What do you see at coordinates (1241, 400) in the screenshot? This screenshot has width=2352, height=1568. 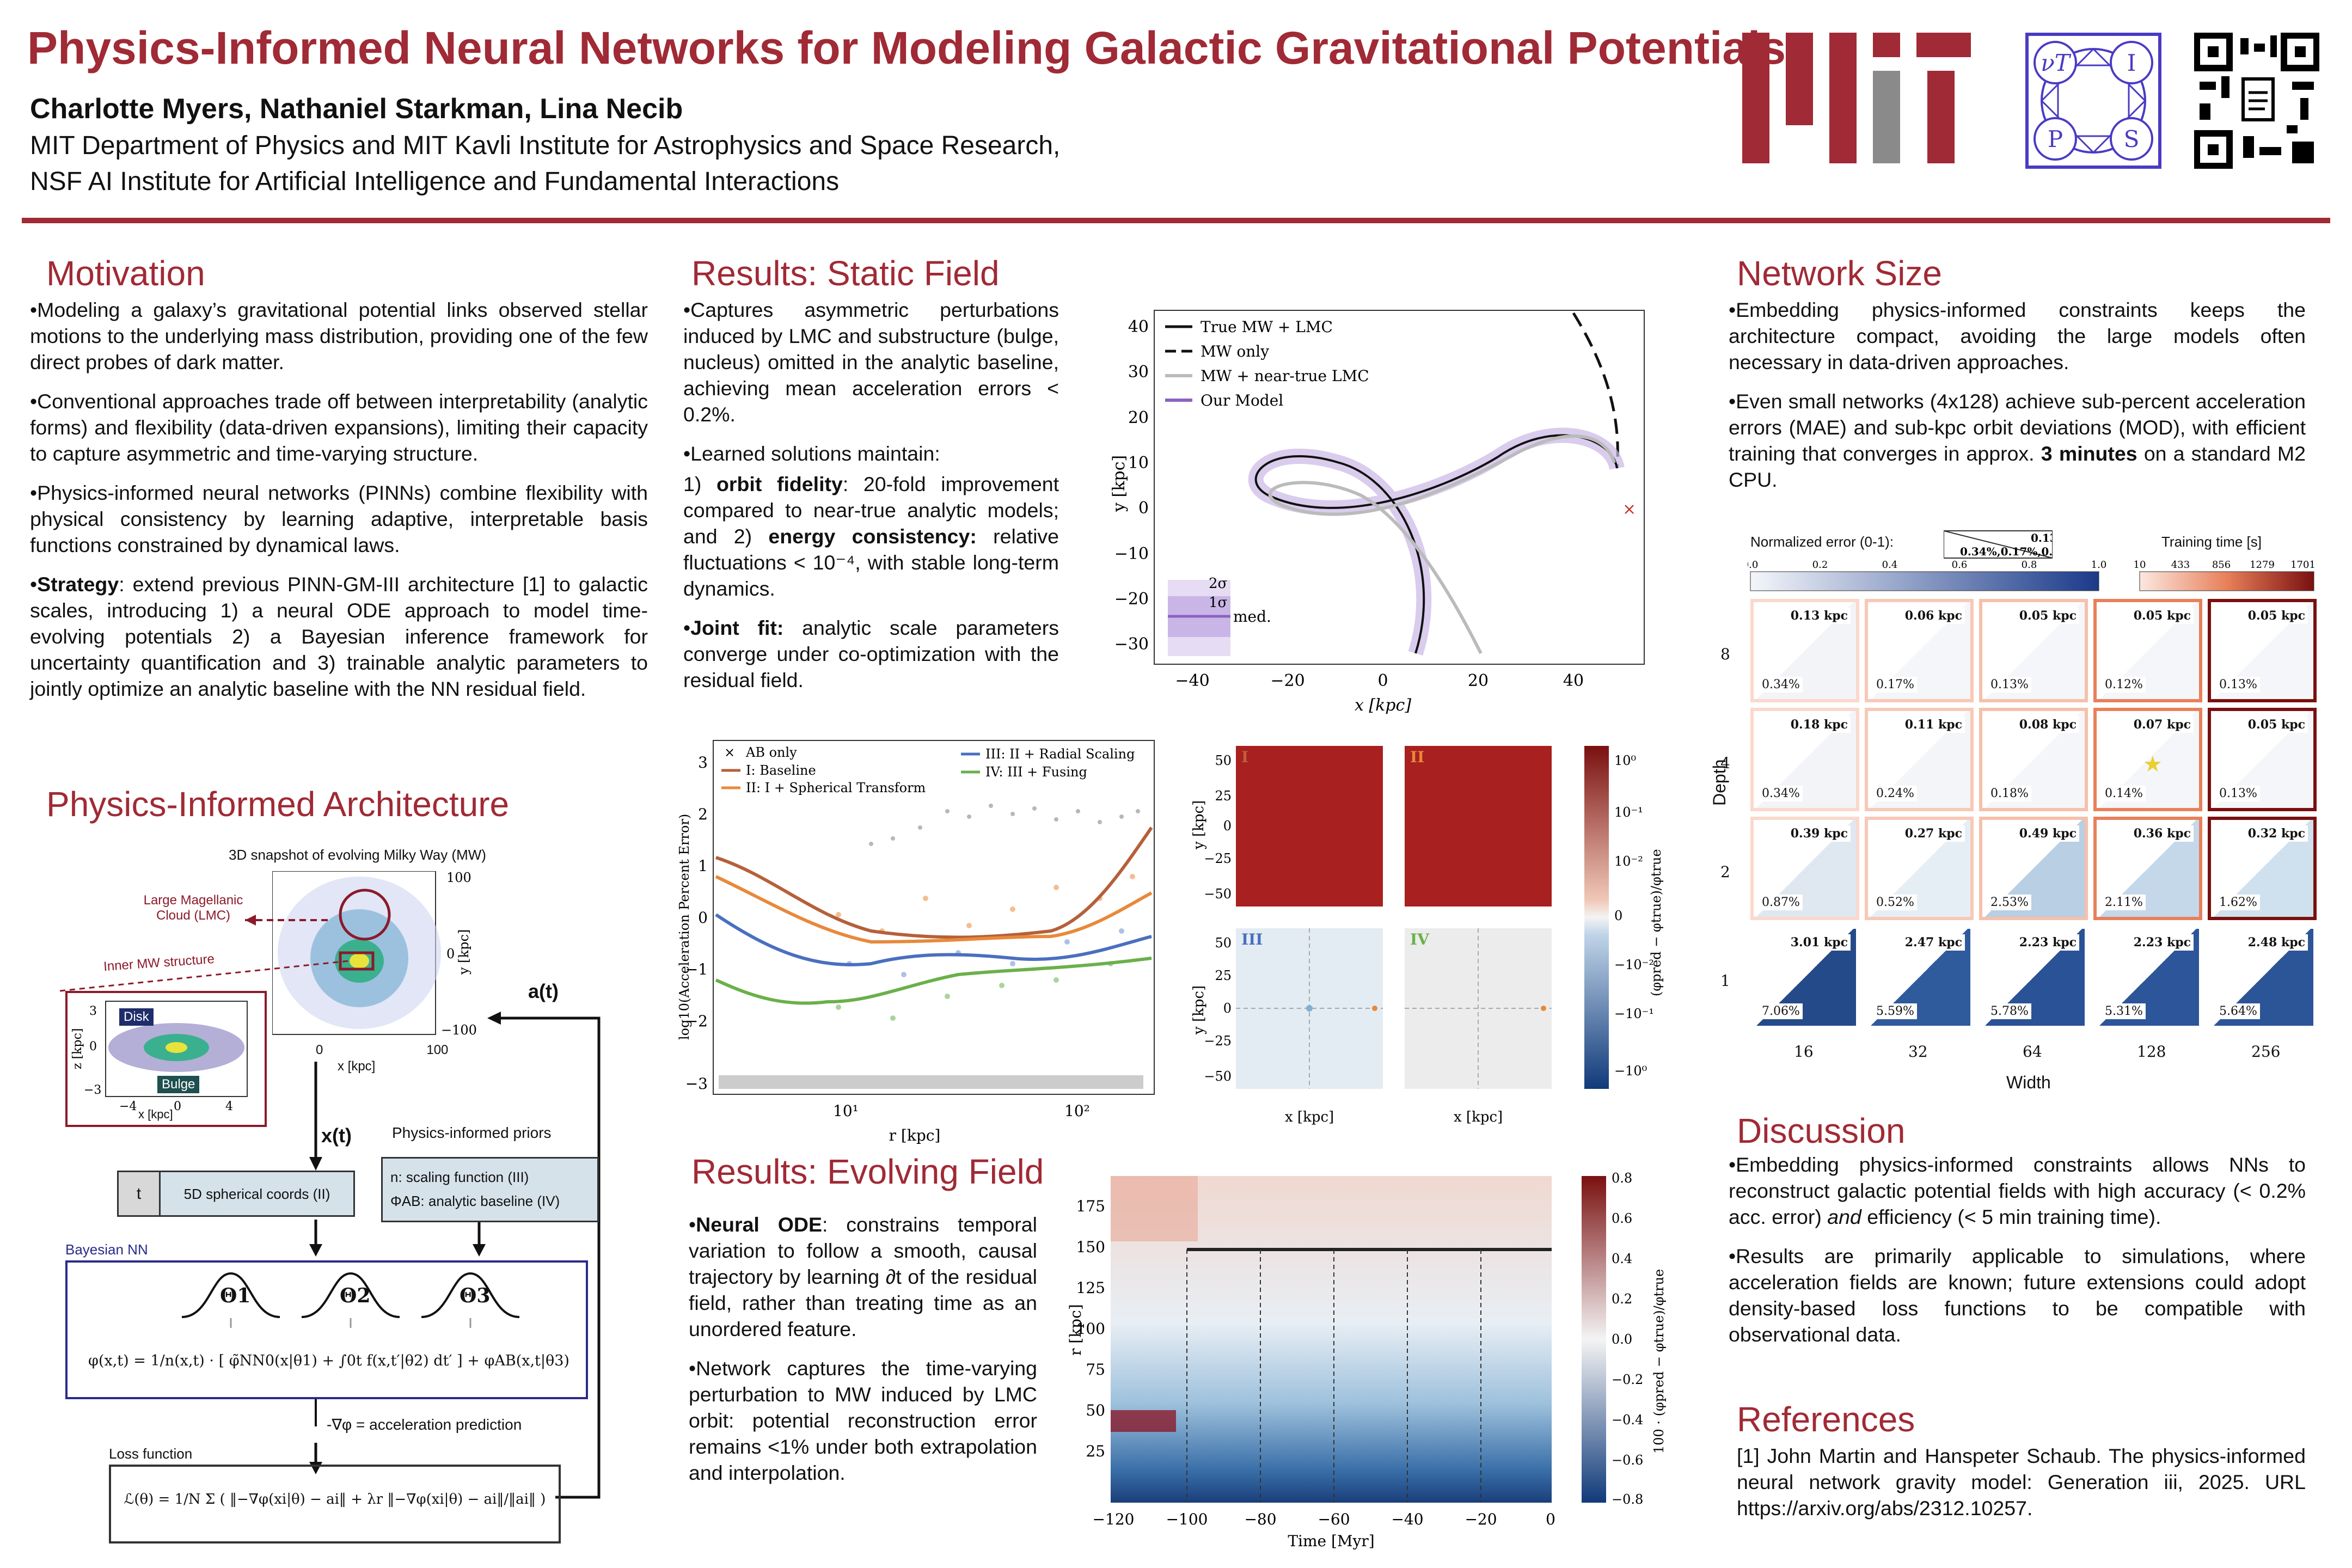 I see `legend-model: Our Model` at bounding box center [1241, 400].